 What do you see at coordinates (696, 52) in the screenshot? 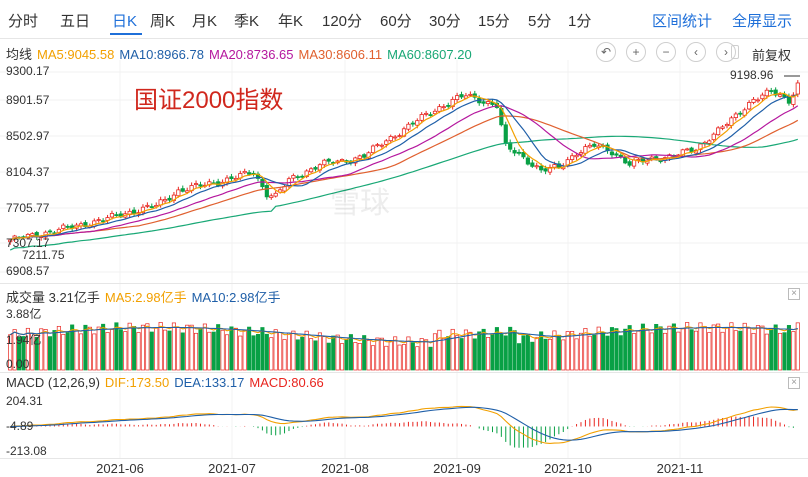
I see `chevron-left-icon: ‹` at bounding box center [696, 52].